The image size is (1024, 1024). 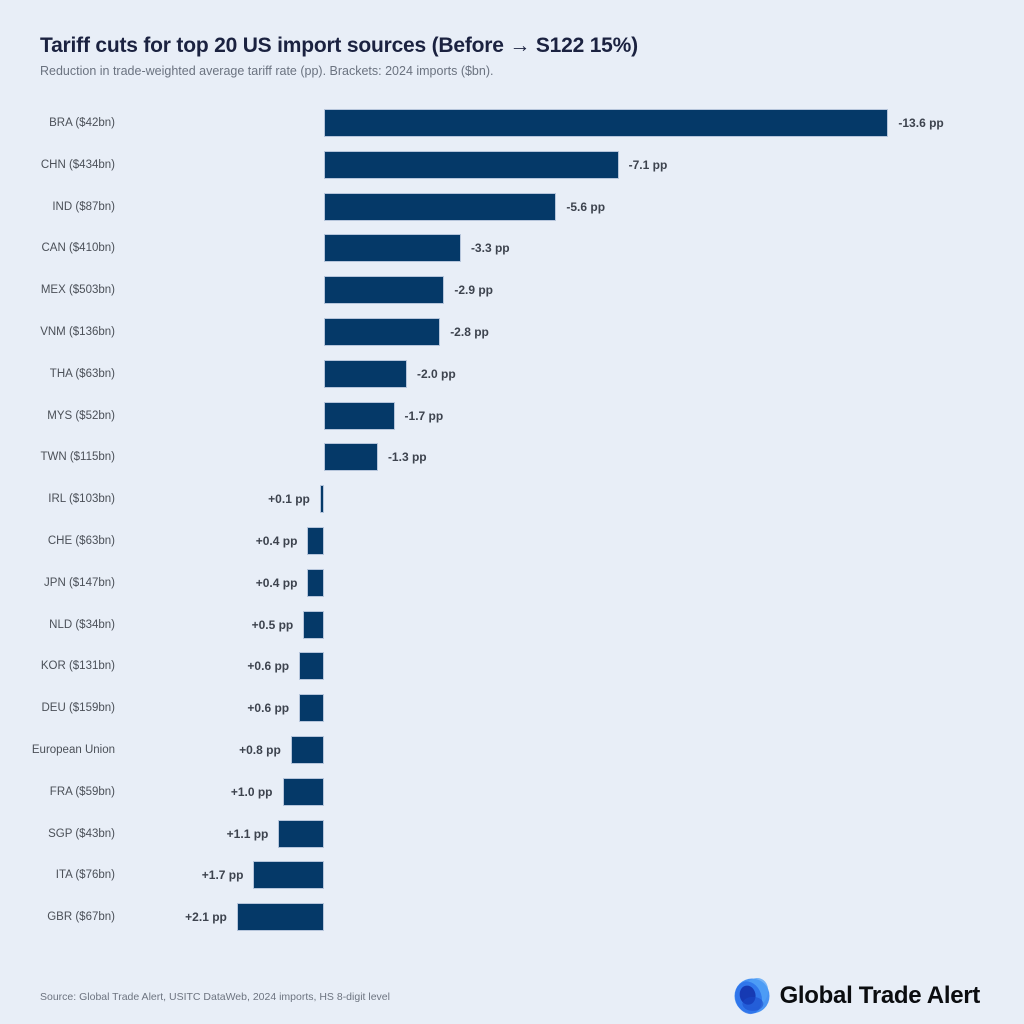 I want to click on value-label: -2.9 pp, so click(x=474, y=290).